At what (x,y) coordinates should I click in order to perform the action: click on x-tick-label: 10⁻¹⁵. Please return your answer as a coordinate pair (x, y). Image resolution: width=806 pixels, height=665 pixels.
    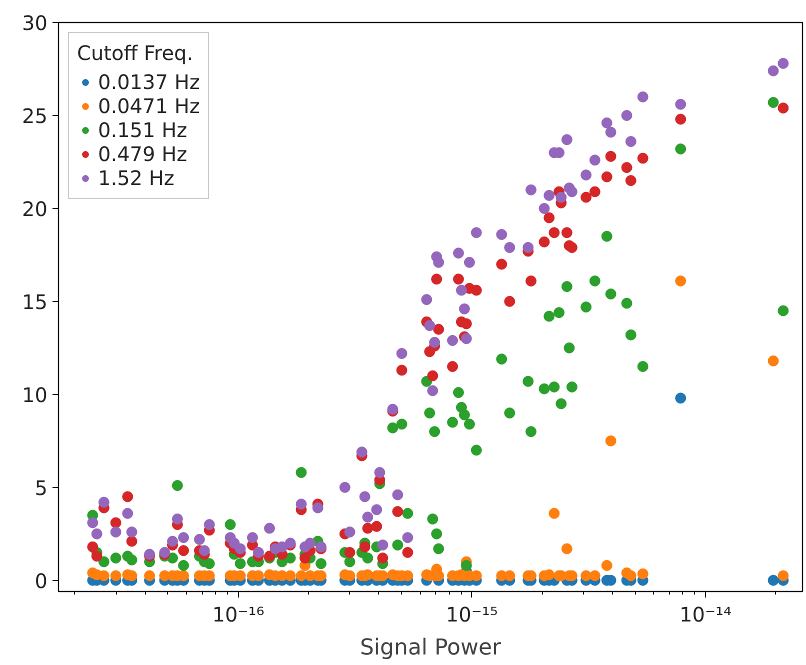
    Looking at the image, I should click on (472, 614).